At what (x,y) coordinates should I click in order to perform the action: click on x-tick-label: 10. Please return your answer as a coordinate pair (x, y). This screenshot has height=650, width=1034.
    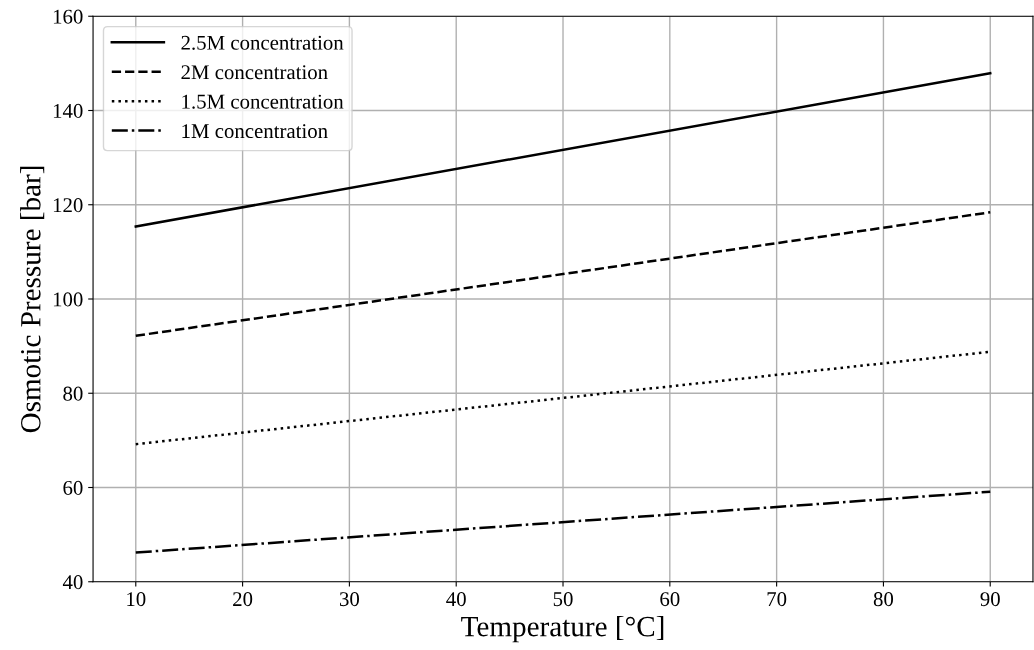
    Looking at the image, I should click on (136, 599).